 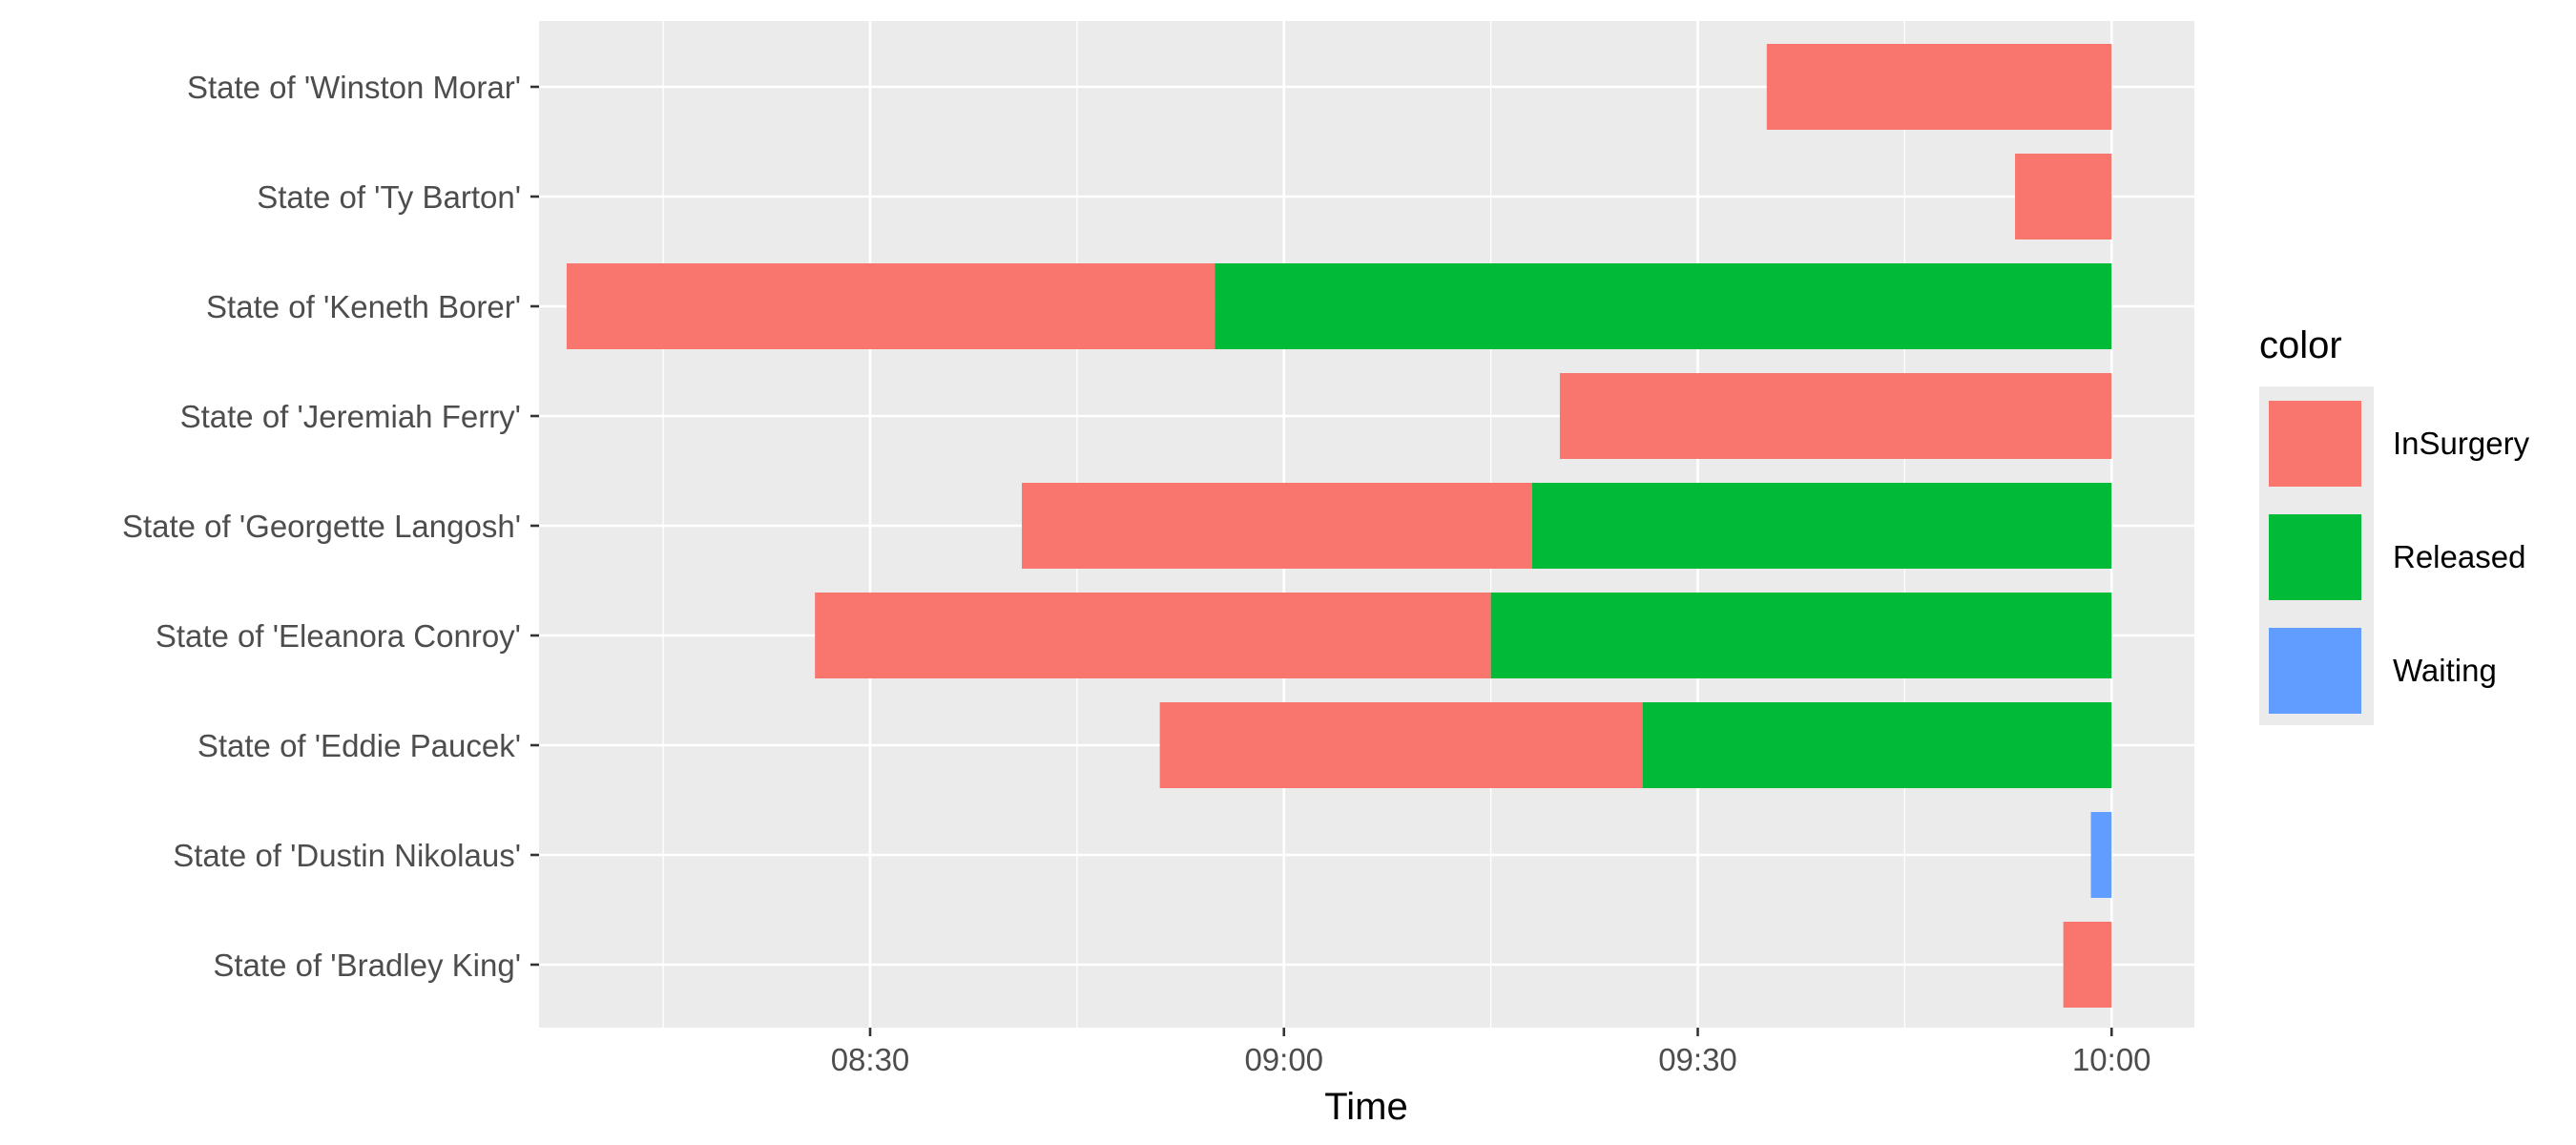 I want to click on legend-label-waiting: Waiting, so click(x=2445, y=670).